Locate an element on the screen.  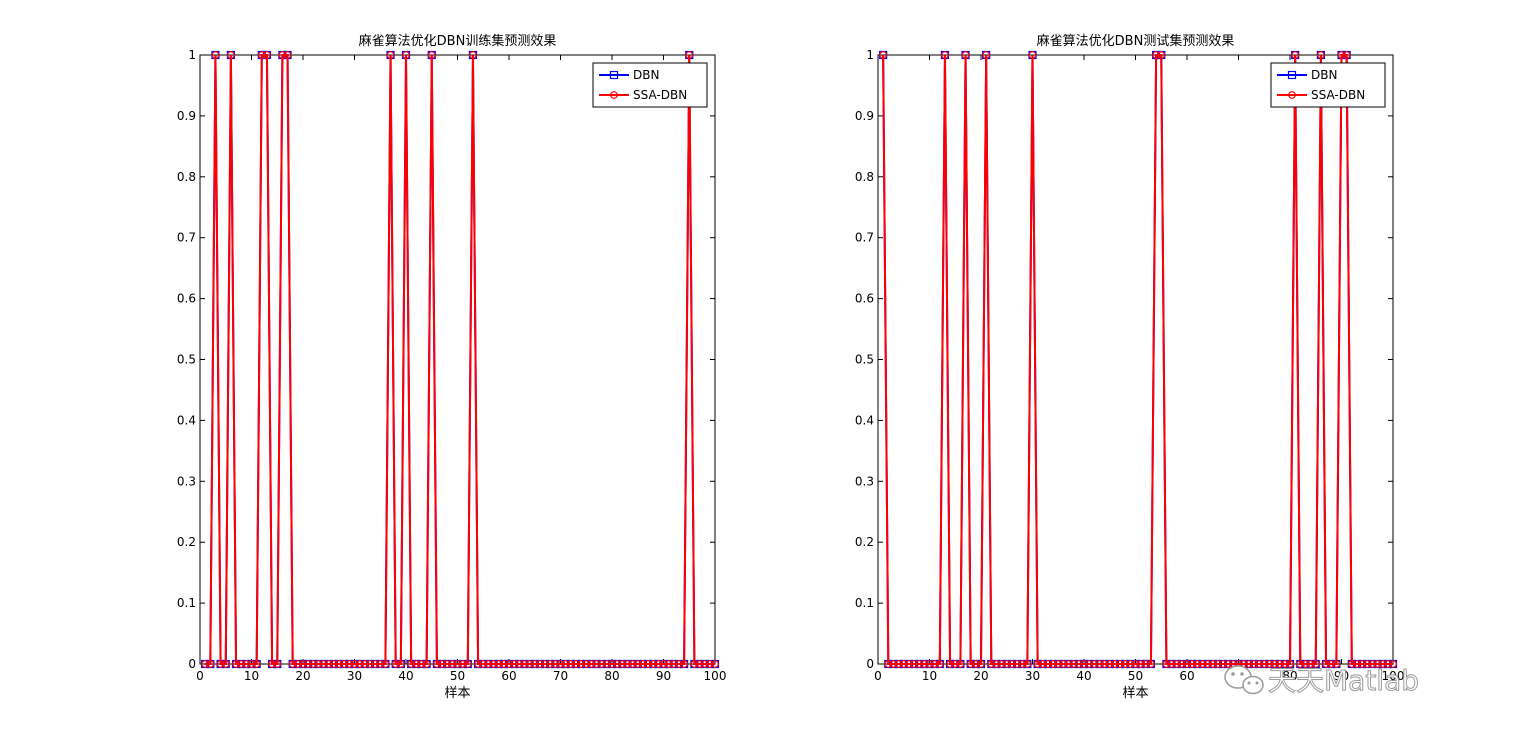
y-tick-label: 0.7 is located at coordinates (186, 238).